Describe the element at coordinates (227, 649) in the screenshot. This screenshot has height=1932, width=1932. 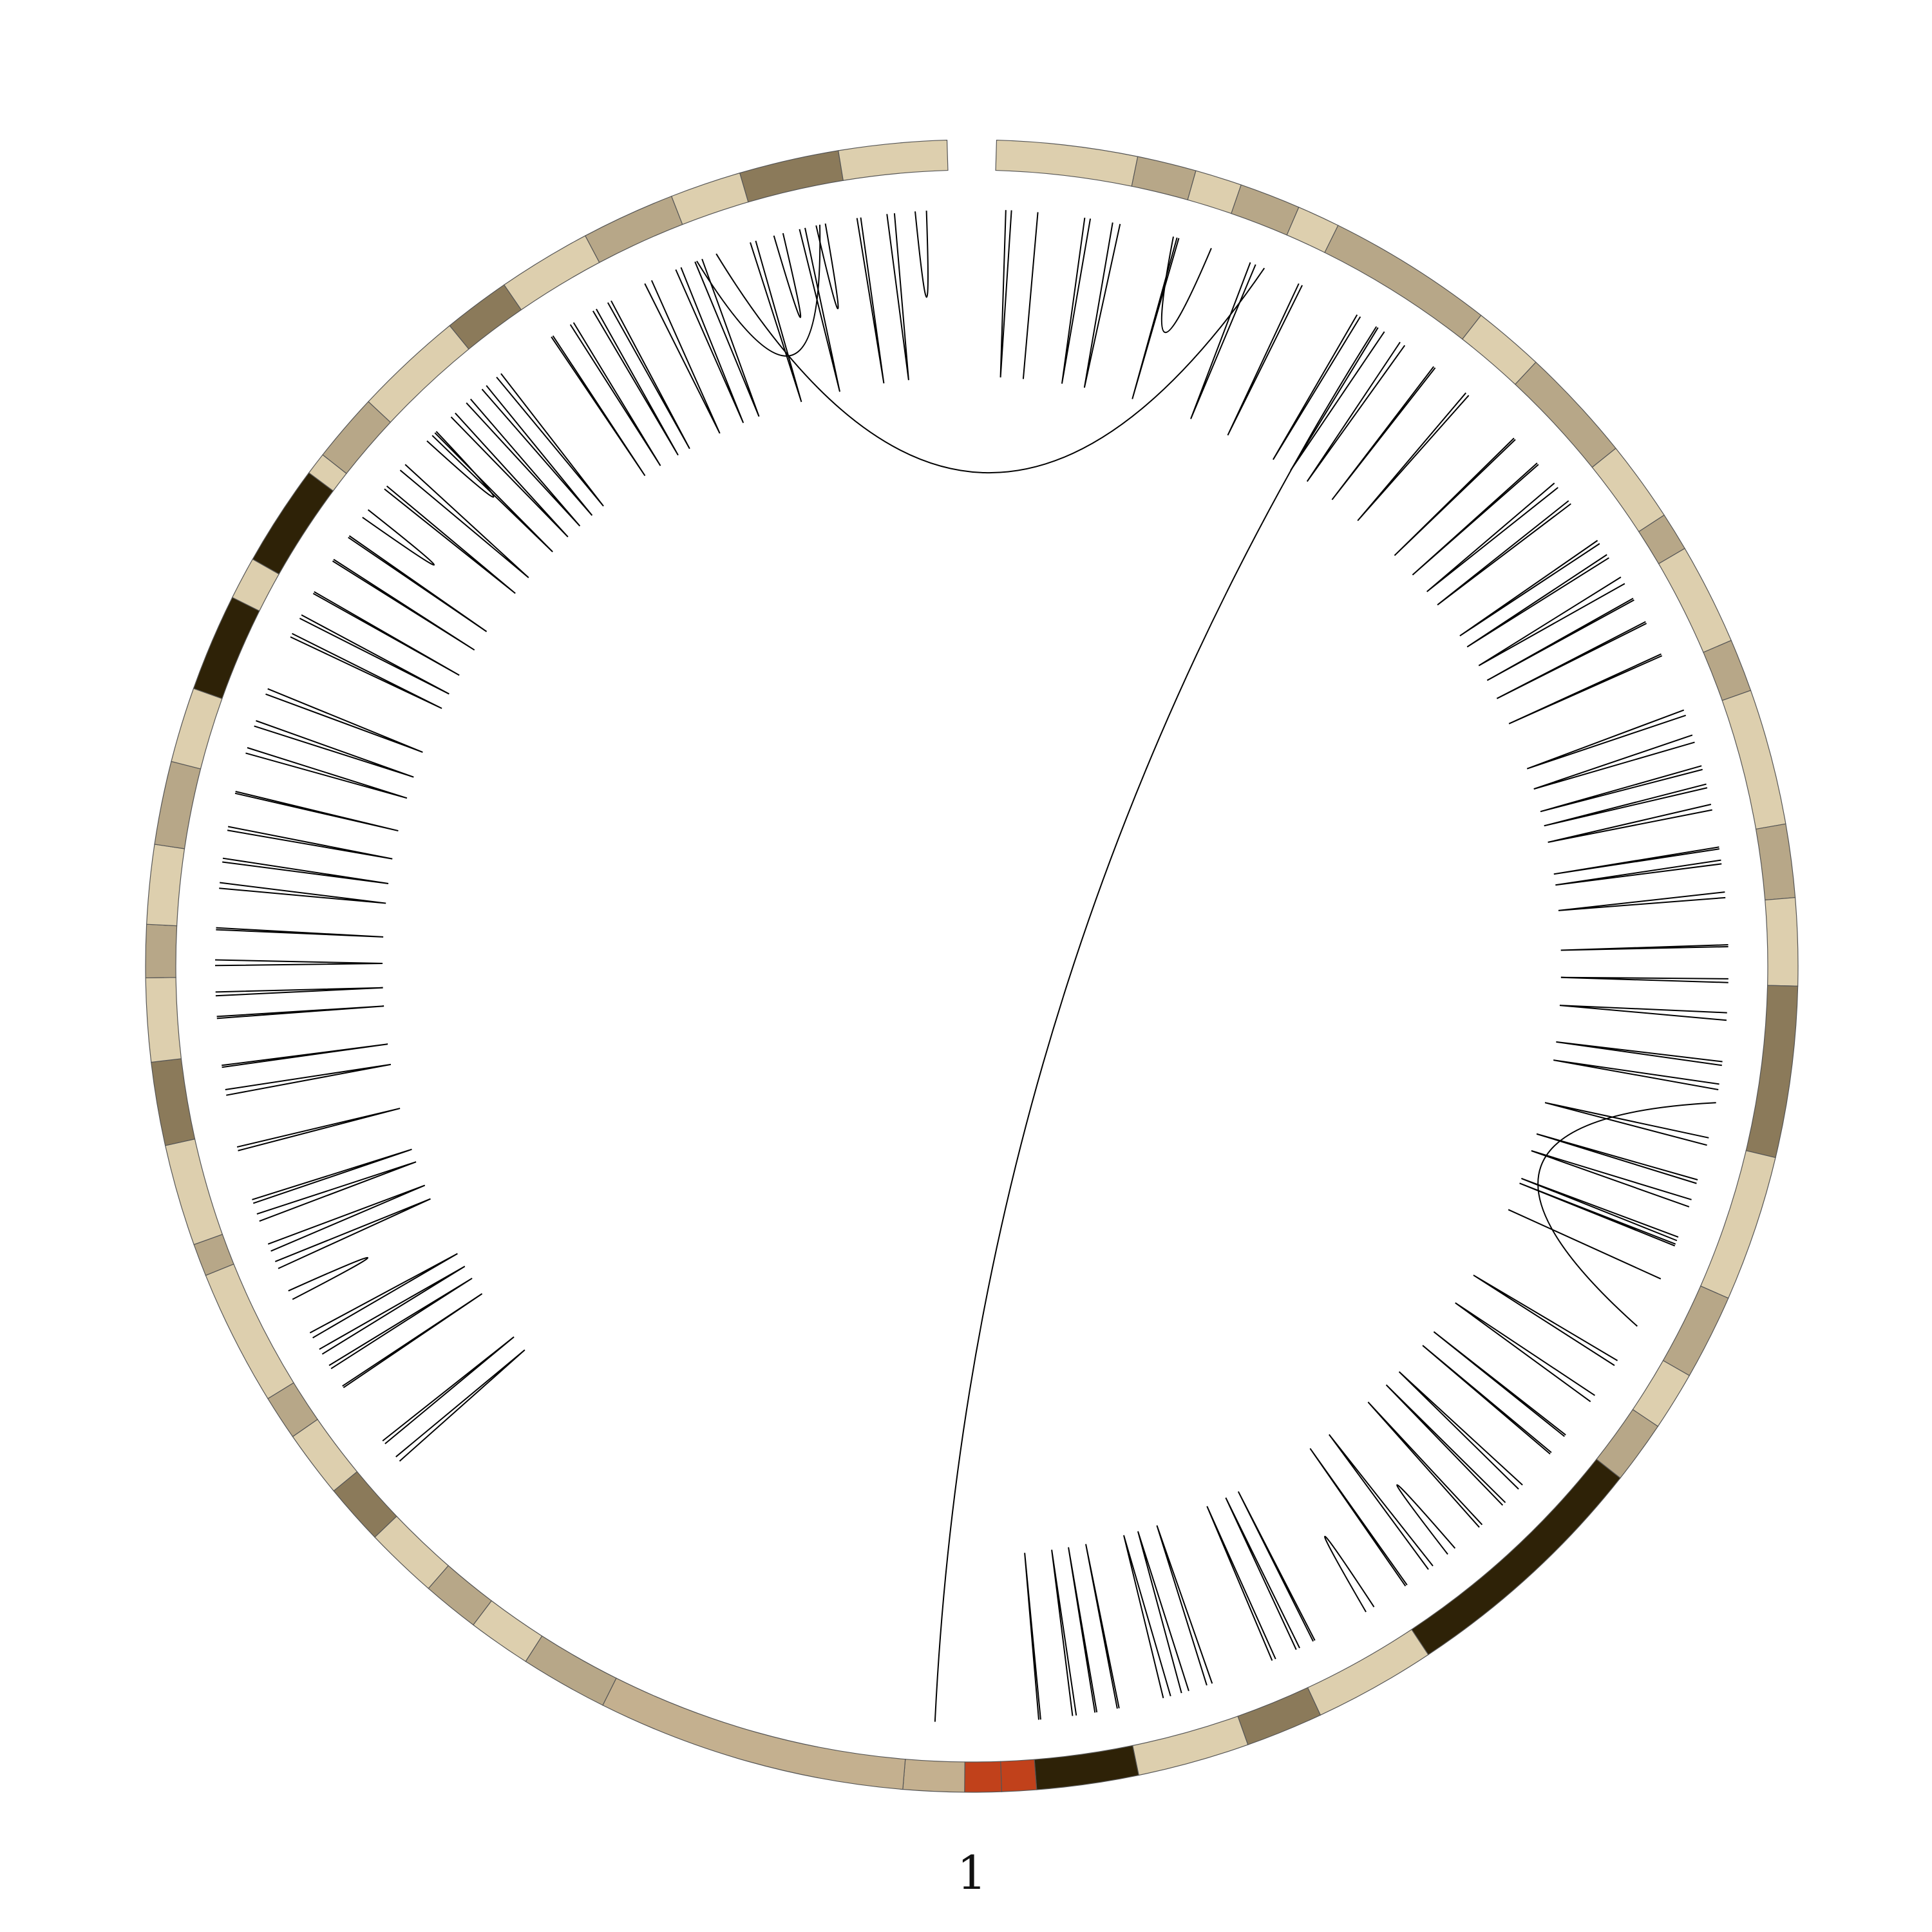
I see `ideogram-band-gpos100` at that location.